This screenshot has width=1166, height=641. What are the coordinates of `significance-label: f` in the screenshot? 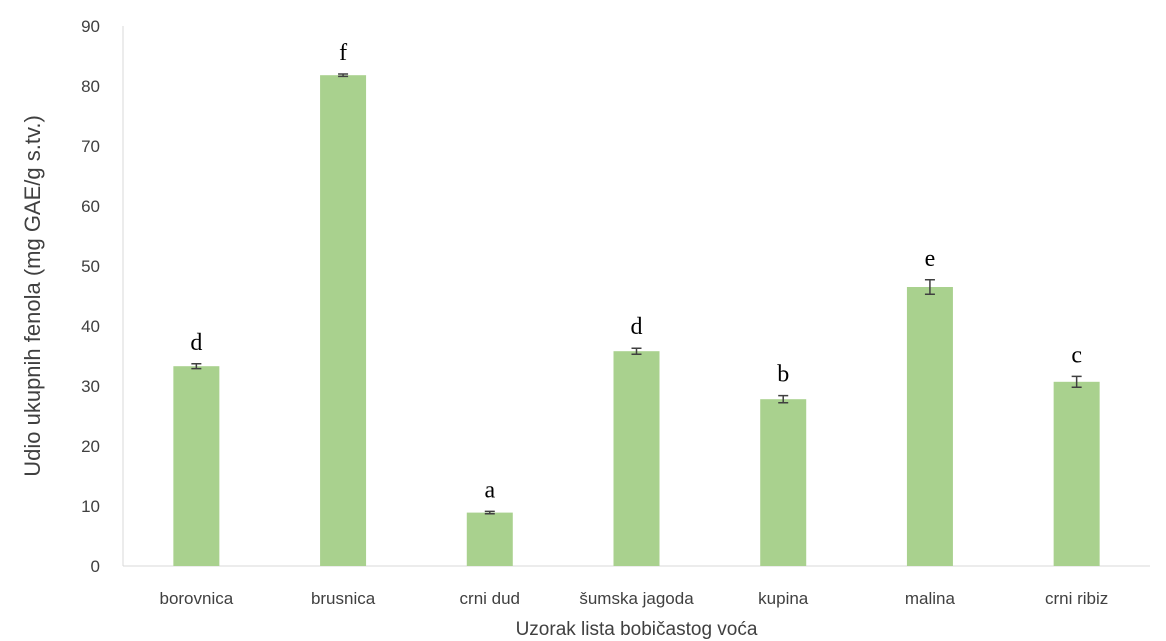 It's located at (343, 53).